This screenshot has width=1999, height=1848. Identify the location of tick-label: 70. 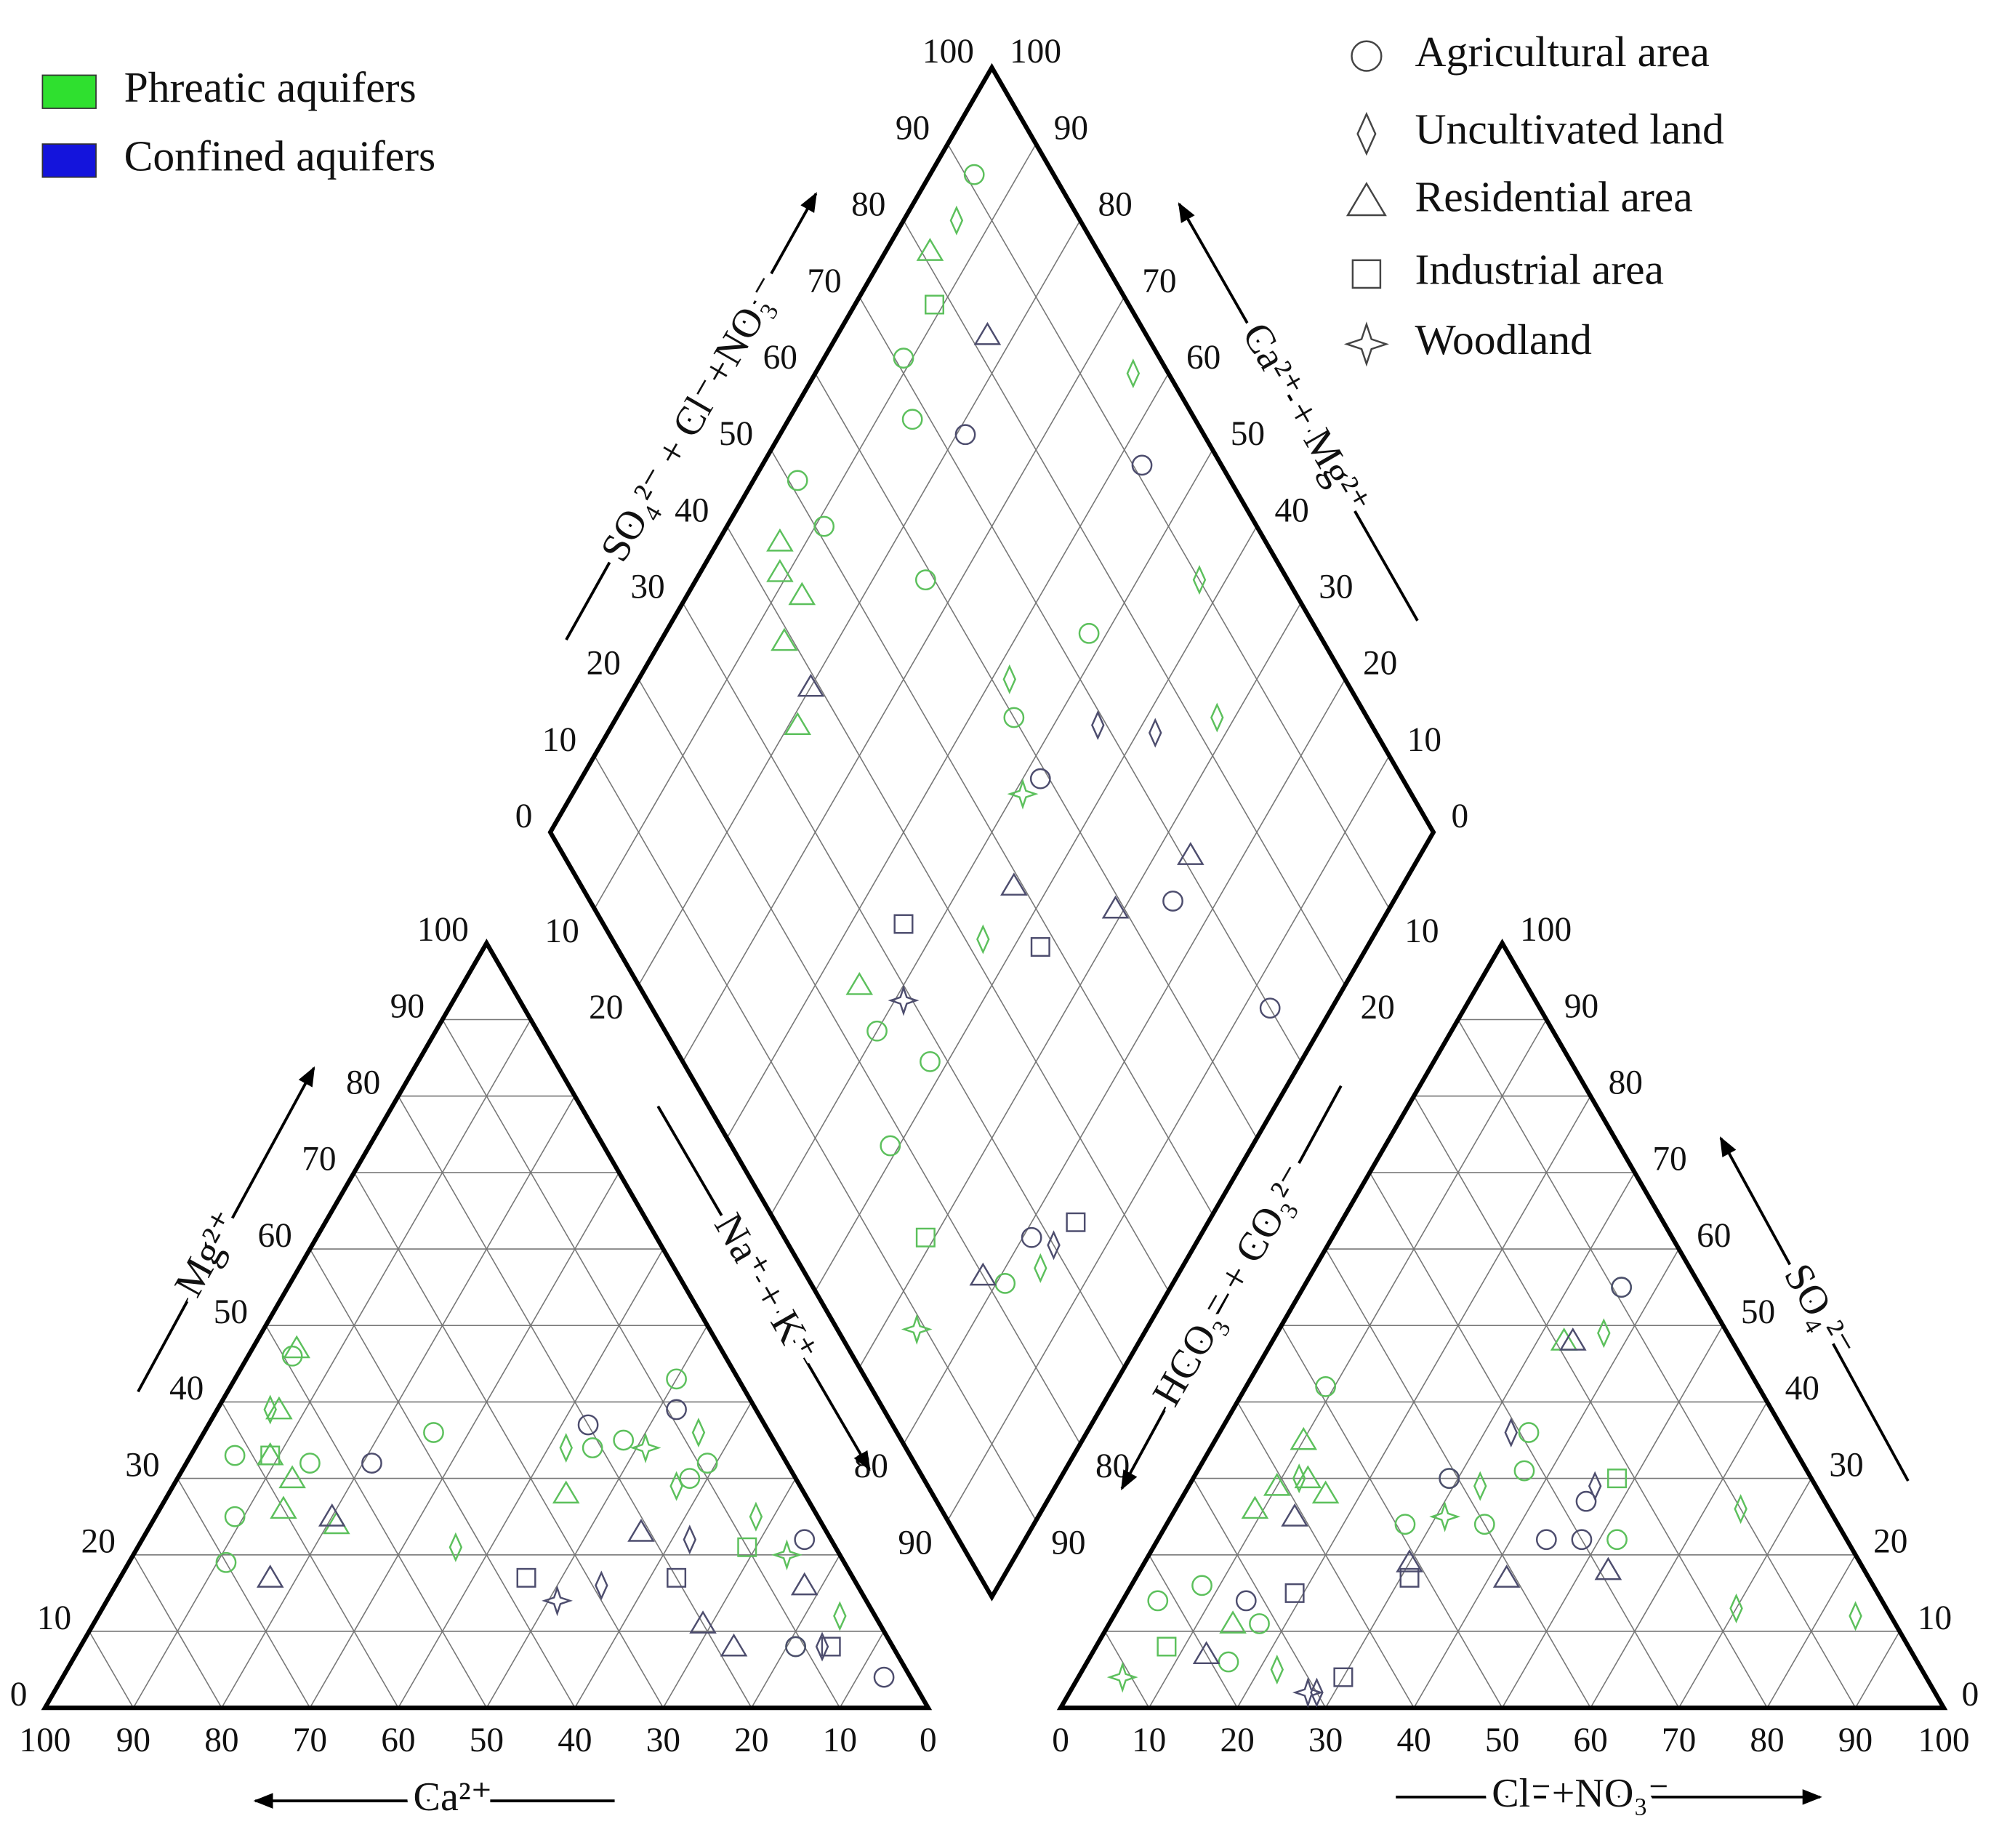
(1679, 1740).